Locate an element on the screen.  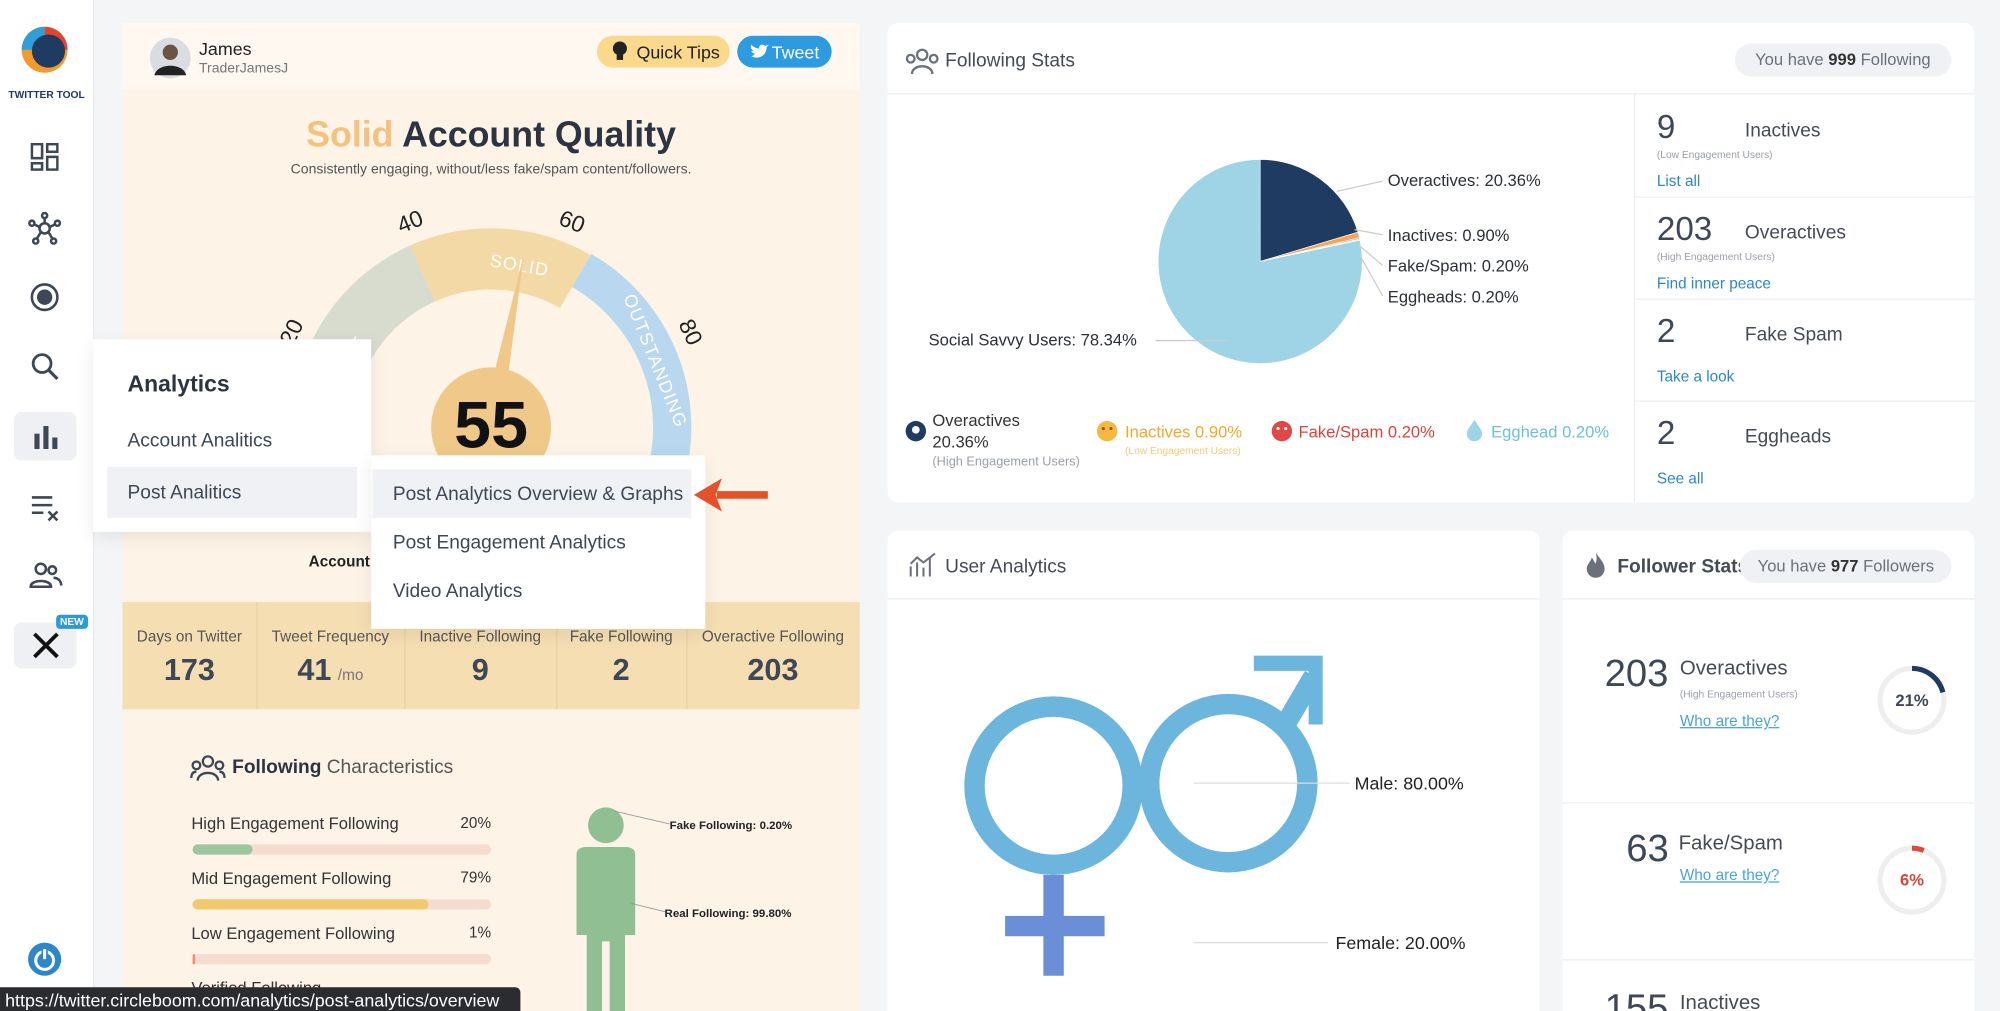
list-note: (High Engagement Users) is located at coordinates (1715, 257).